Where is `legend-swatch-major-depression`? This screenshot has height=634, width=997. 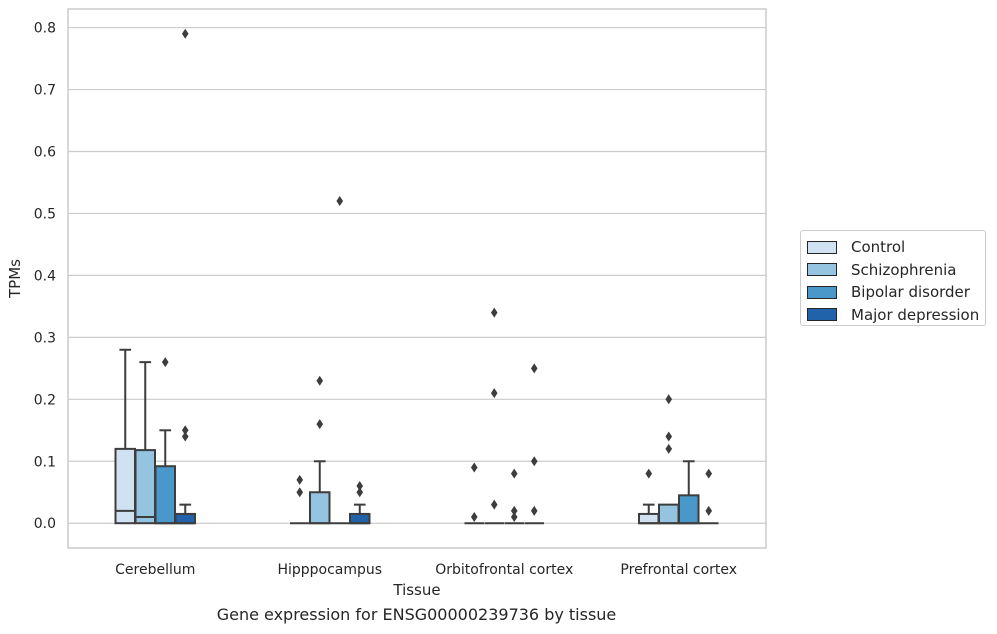 legend-swatch-major-depression is located at coordinates (822, 315).